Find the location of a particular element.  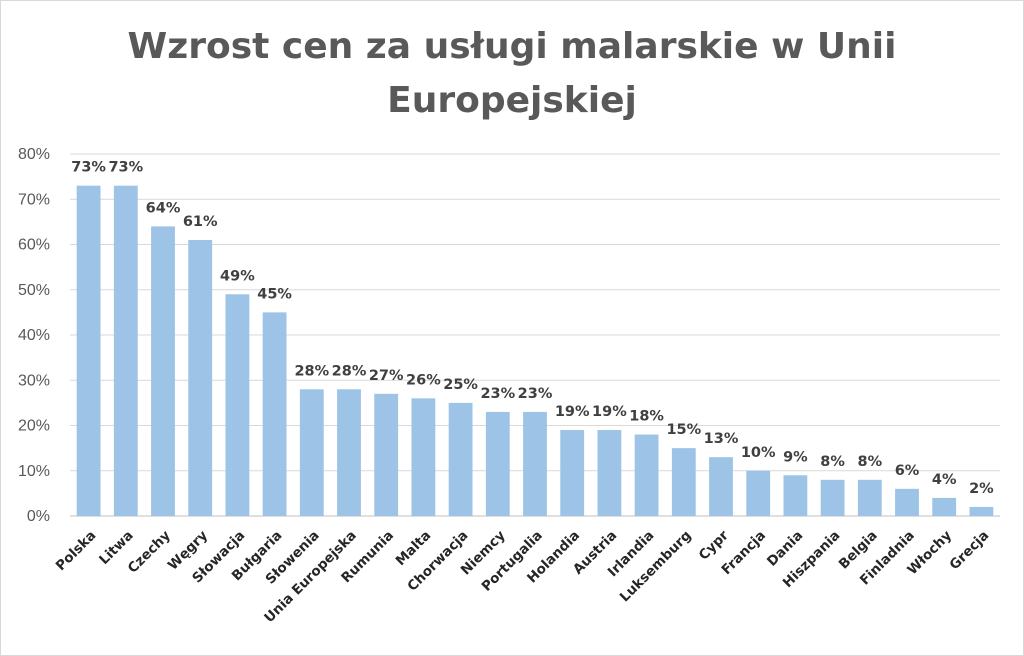

data-label: 18% is located at coordinates (646, 417).